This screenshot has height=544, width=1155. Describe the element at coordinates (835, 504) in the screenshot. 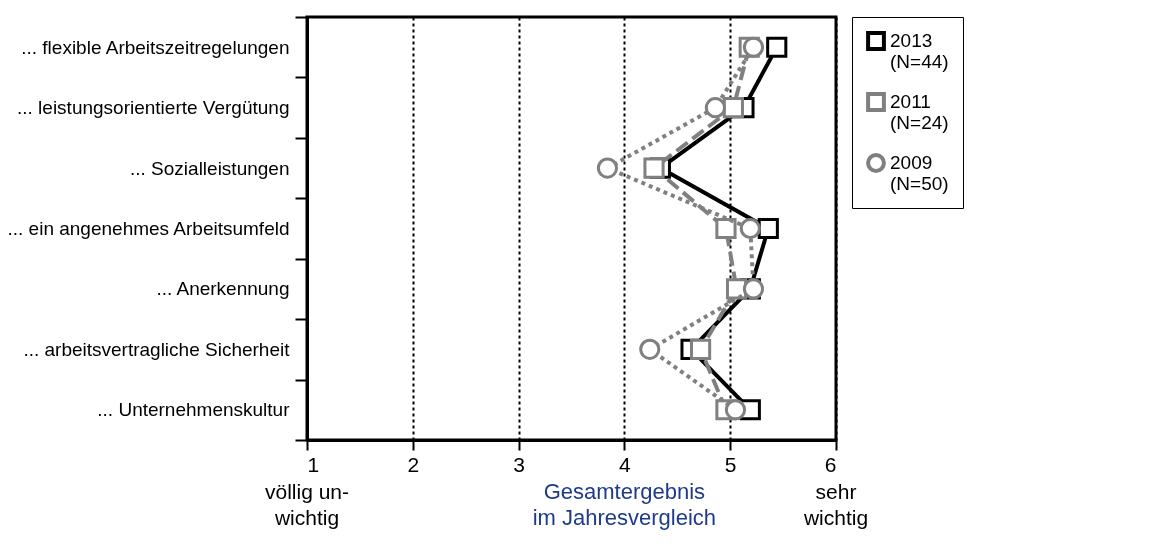

I see `text: sehr wichtig` at that location.